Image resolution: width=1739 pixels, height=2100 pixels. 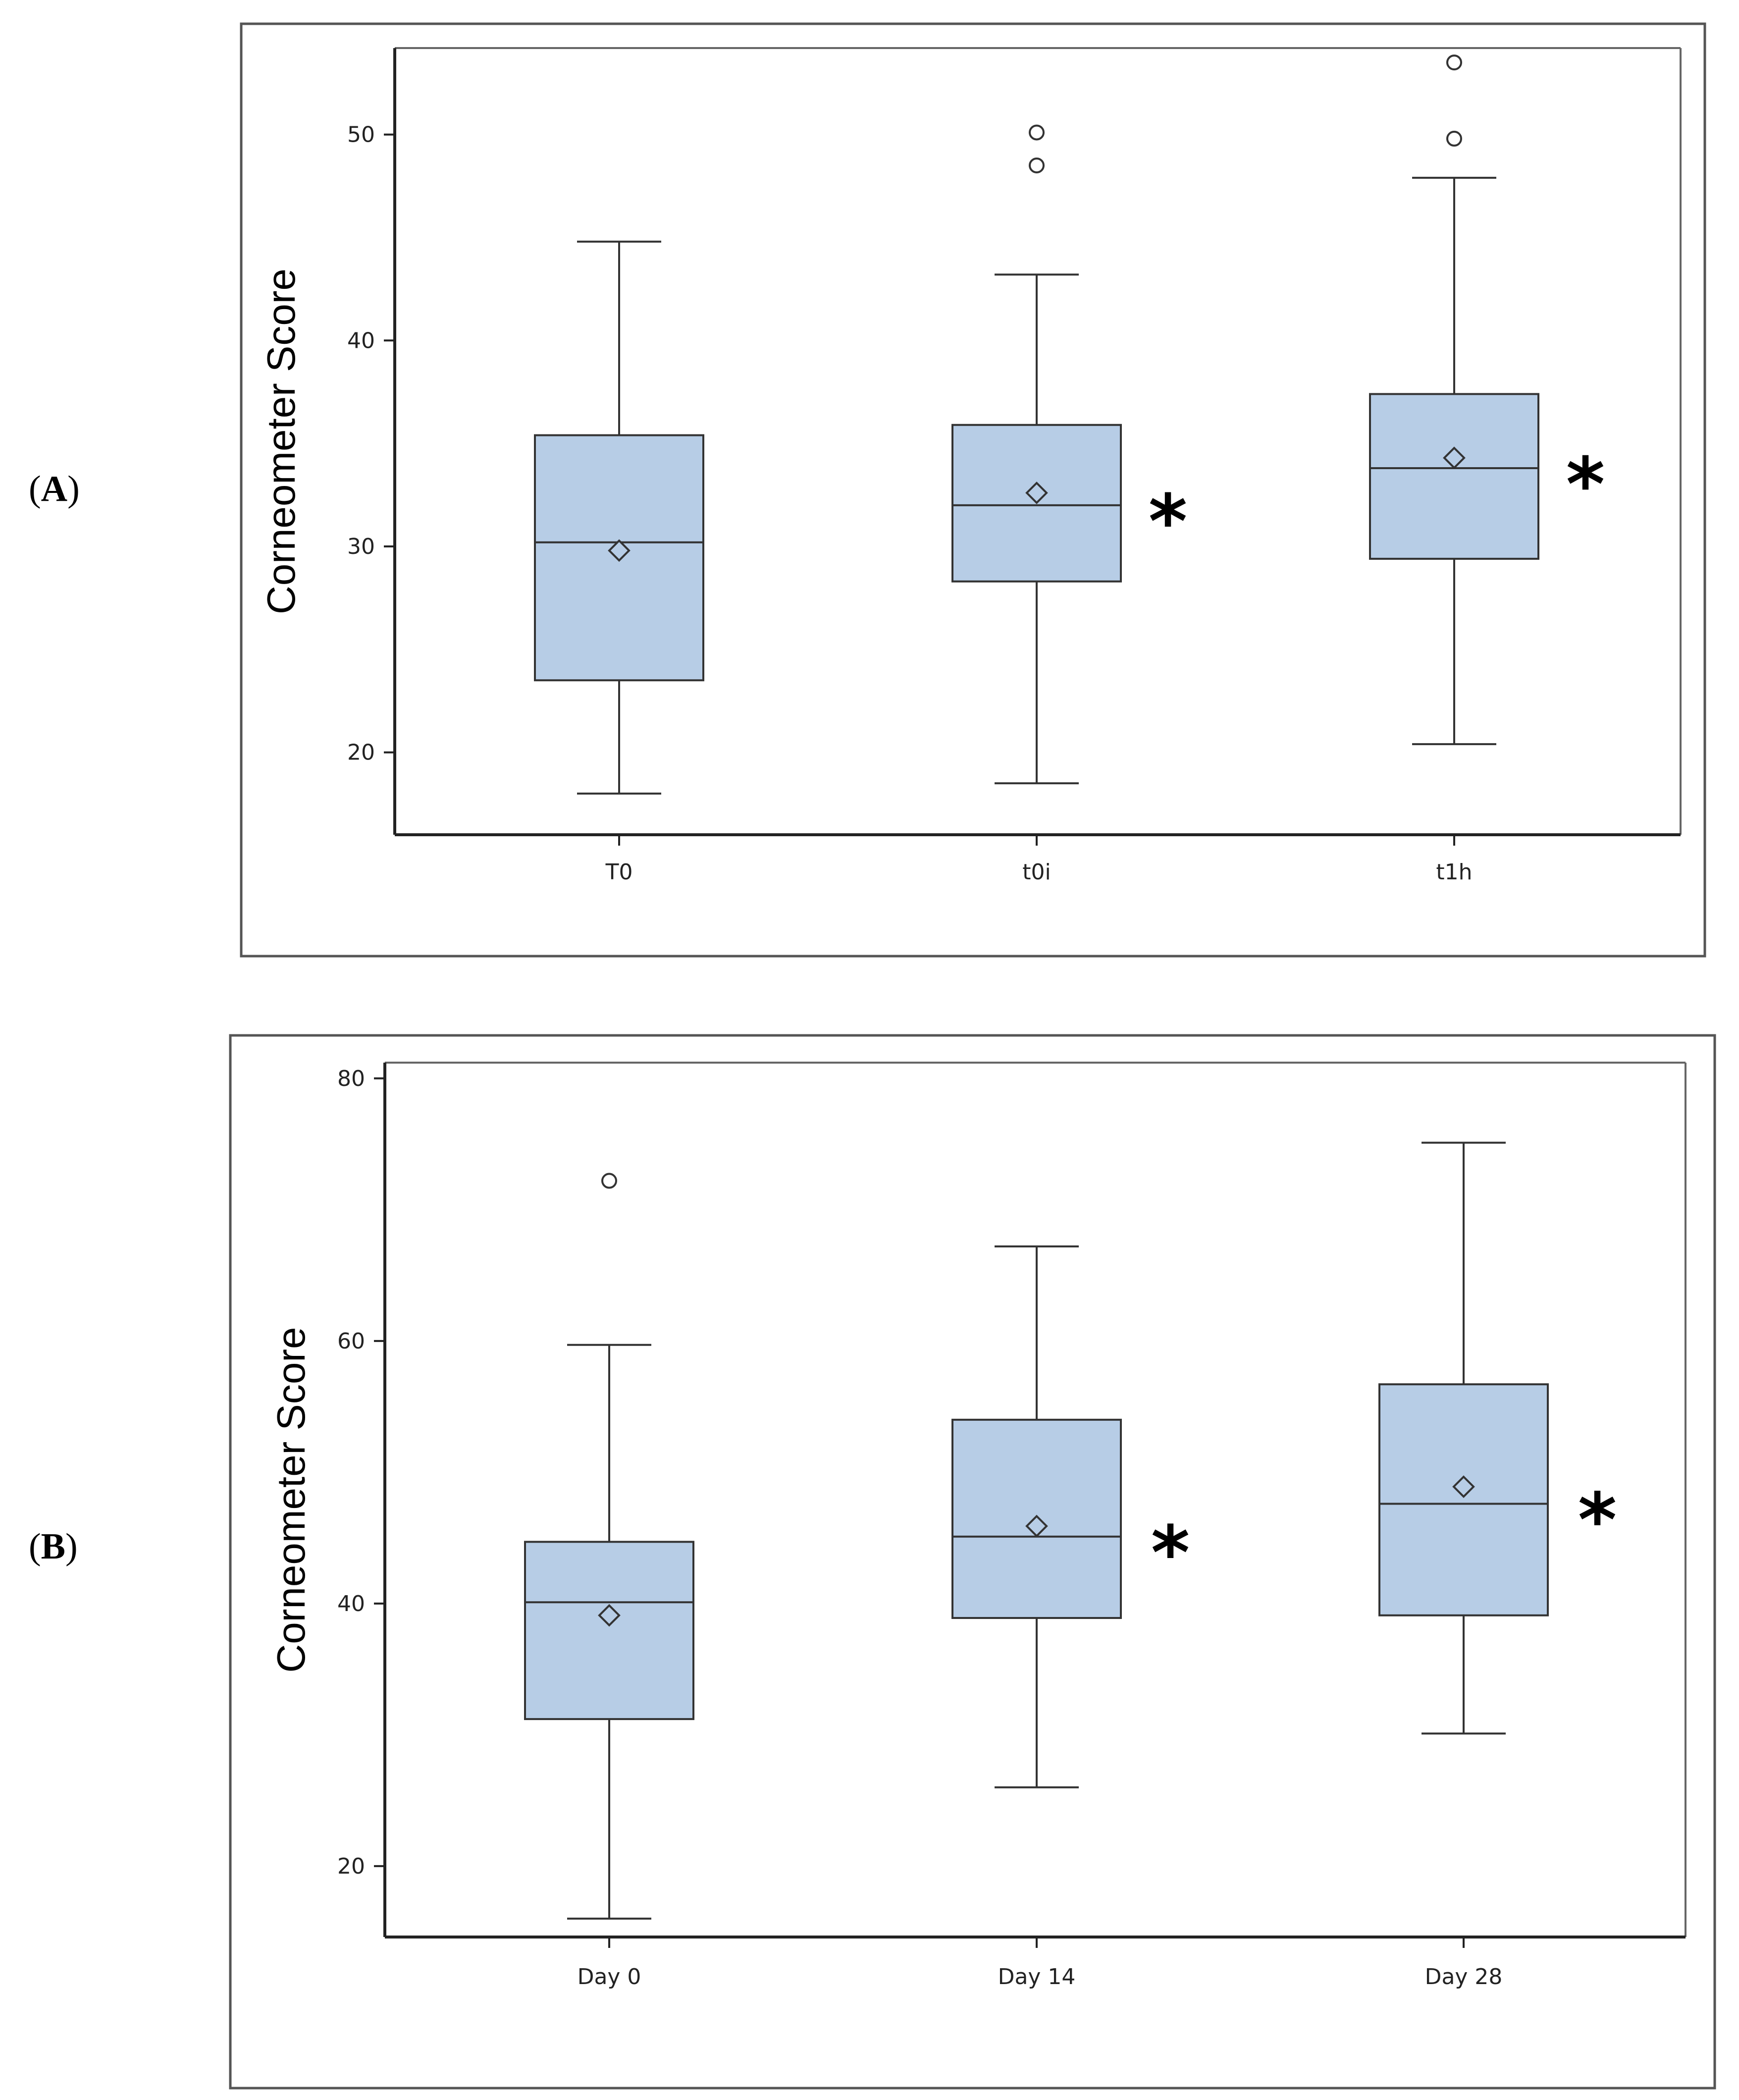 I want to click on x-tick-label: t0i, so click(x=1036, y=872).